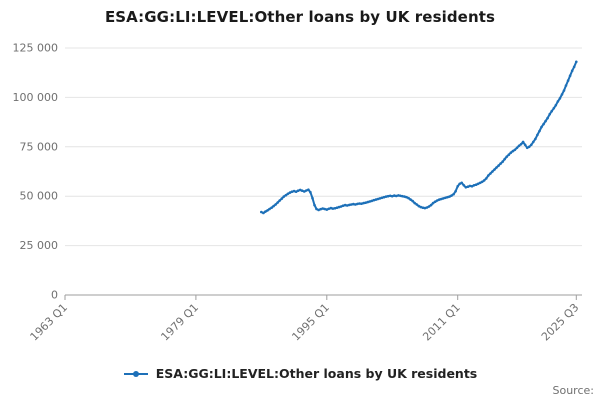 This screenshot has height=400, width=600. I want to click on source-label: Source:, so click(573, 390).